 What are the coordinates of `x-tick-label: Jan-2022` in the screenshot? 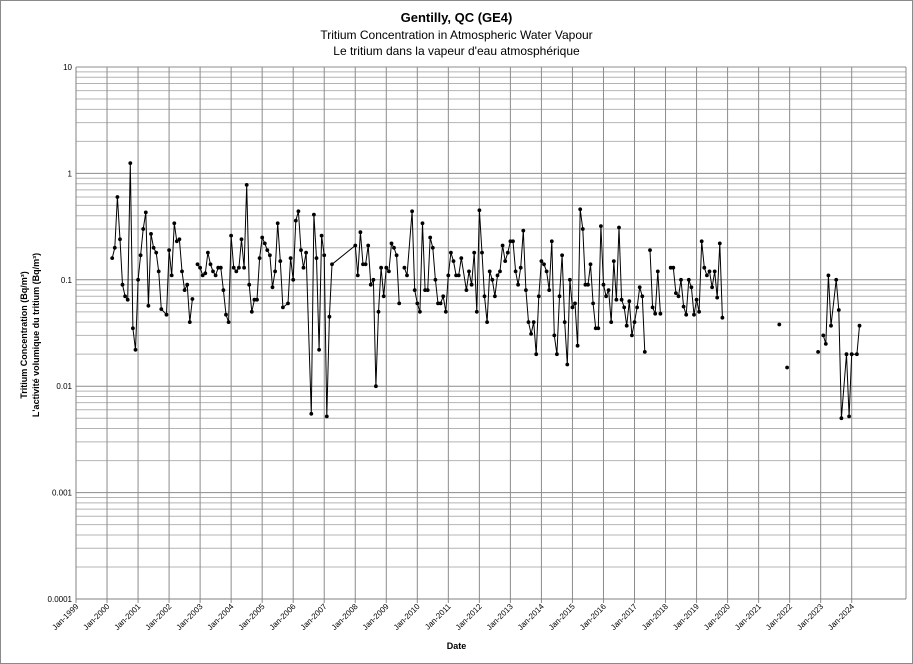 It's located at (779, 617).